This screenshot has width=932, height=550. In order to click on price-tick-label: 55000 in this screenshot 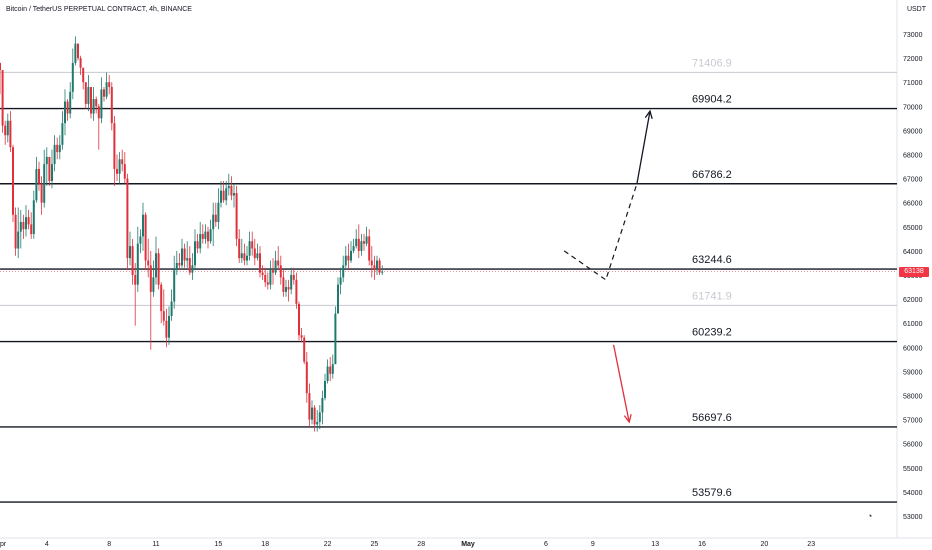, I will do `click(913, 469)`.